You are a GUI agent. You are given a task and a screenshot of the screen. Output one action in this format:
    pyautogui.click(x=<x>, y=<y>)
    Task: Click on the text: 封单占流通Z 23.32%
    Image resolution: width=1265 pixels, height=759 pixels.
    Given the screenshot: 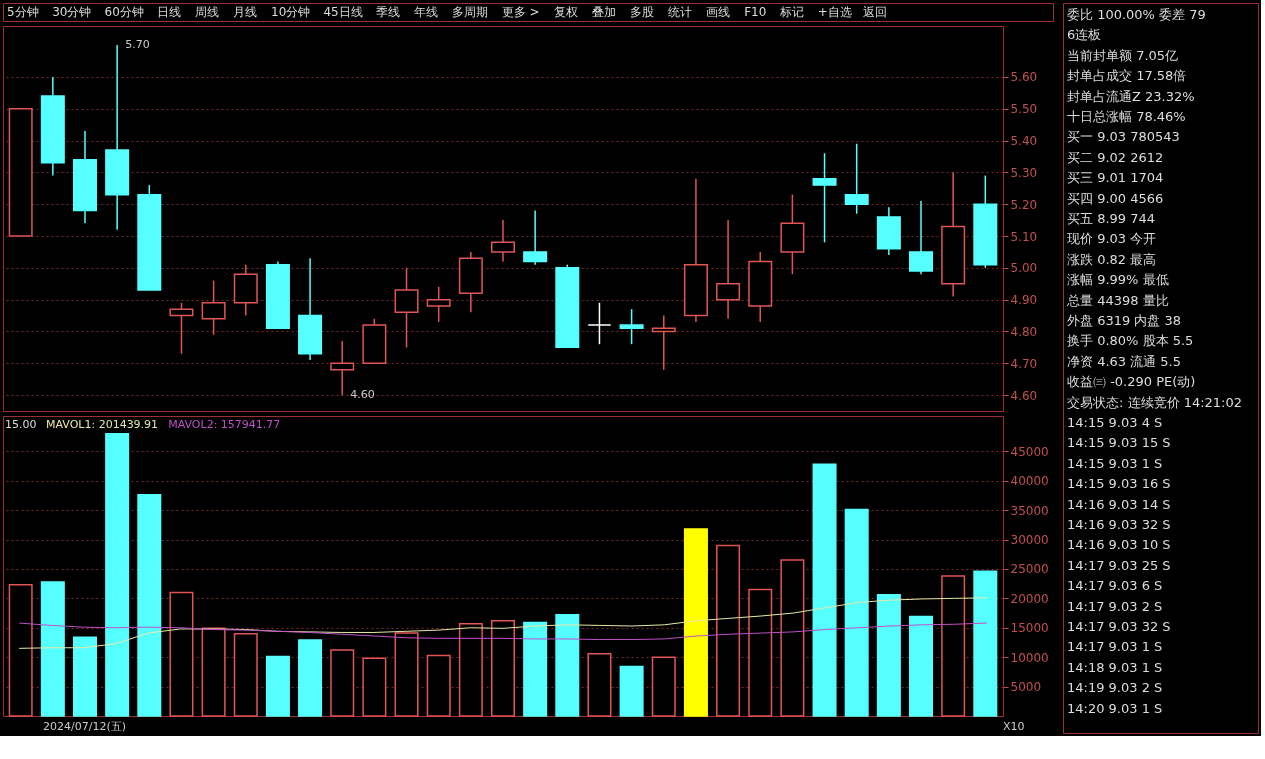 What is the action you would take?
    pyautogui.click(x=1131, y=96)
    